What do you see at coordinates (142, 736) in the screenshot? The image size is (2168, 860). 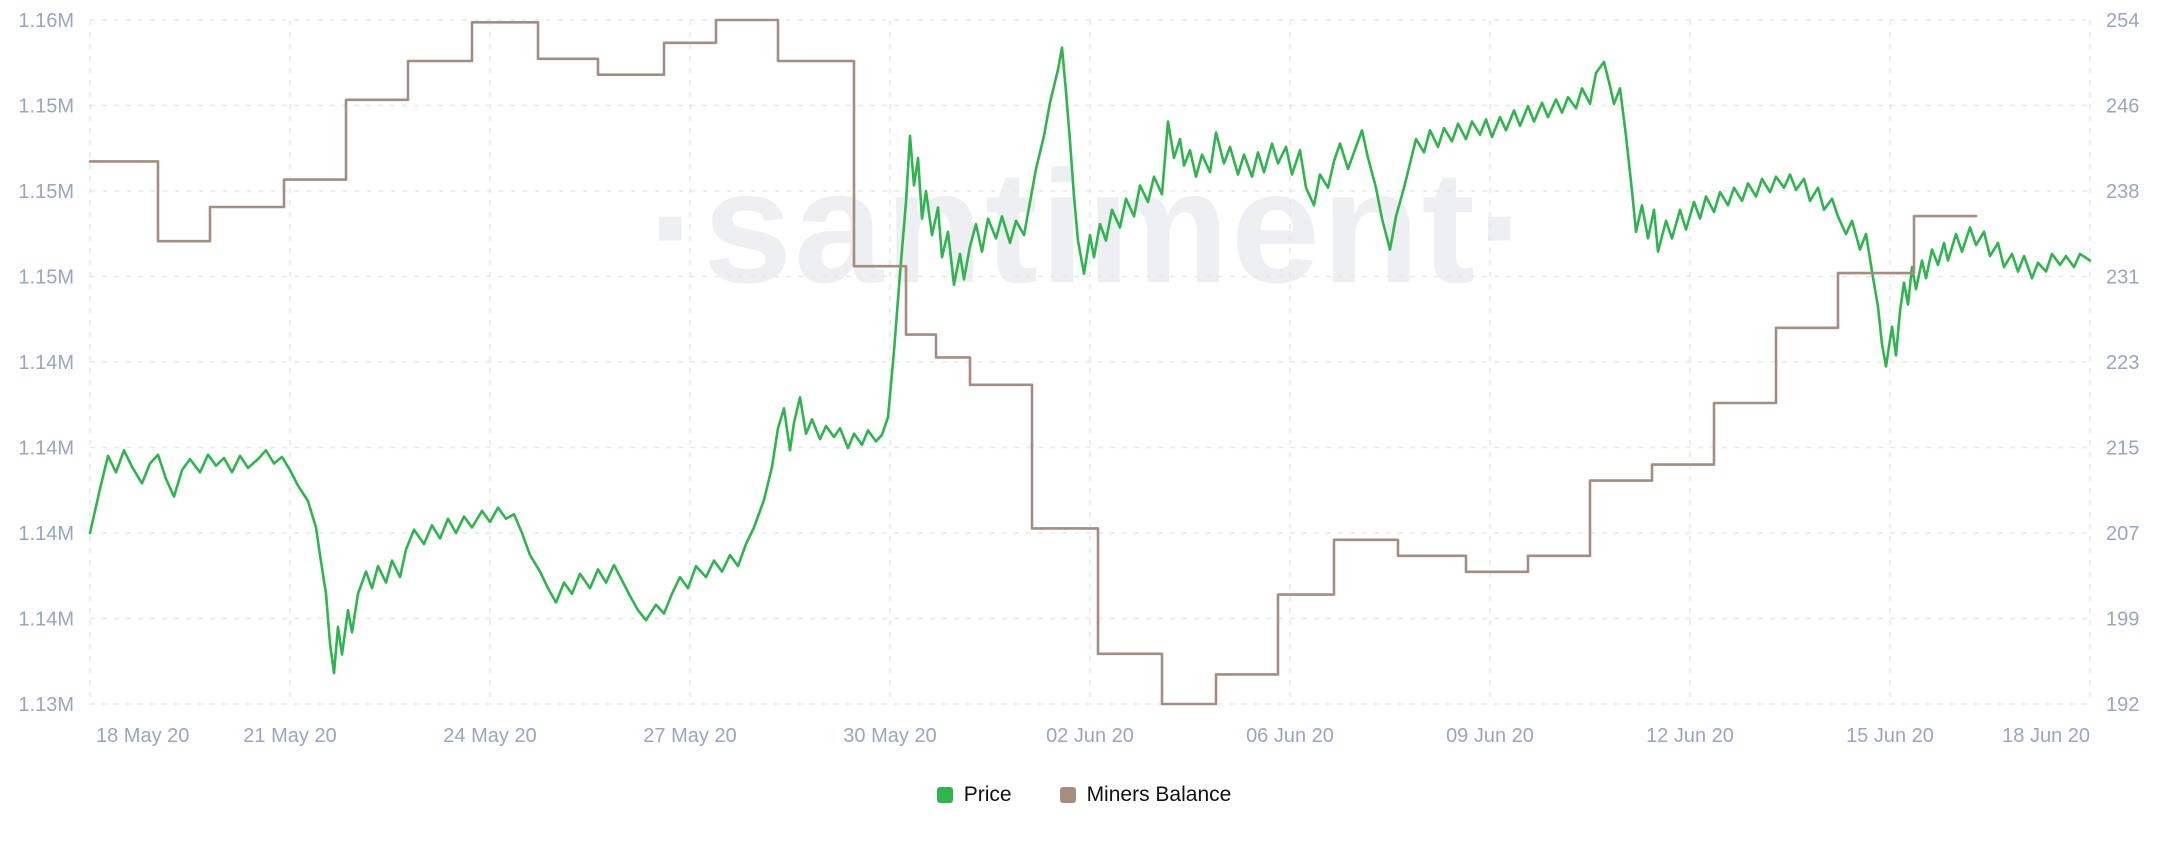 I see `x-axis-tick-label: 18 May 20` at bounding box center [142, 736].